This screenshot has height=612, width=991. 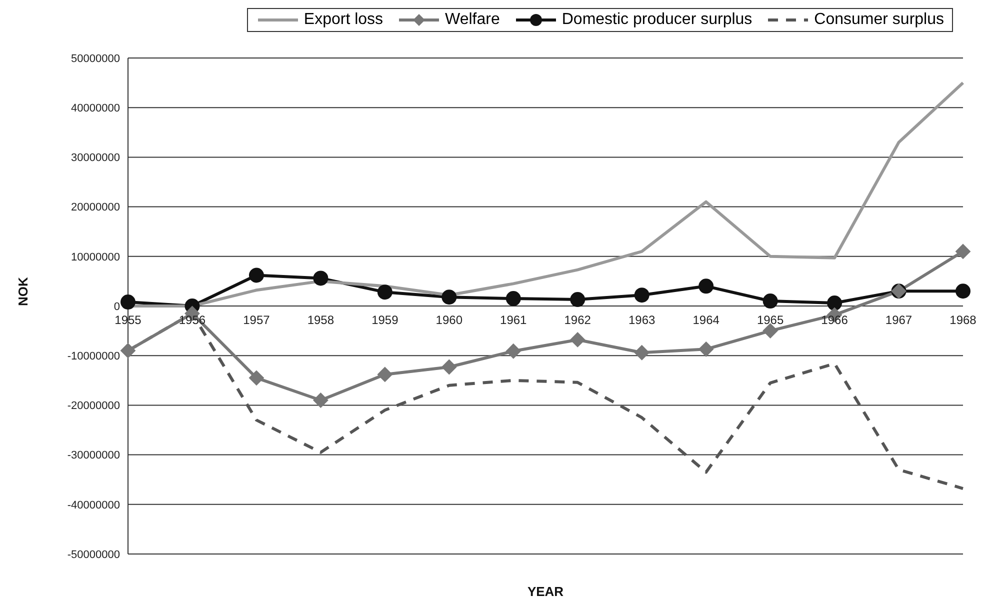 I want to click on x-axis-title: YEAR, so click(x=545, y=591).